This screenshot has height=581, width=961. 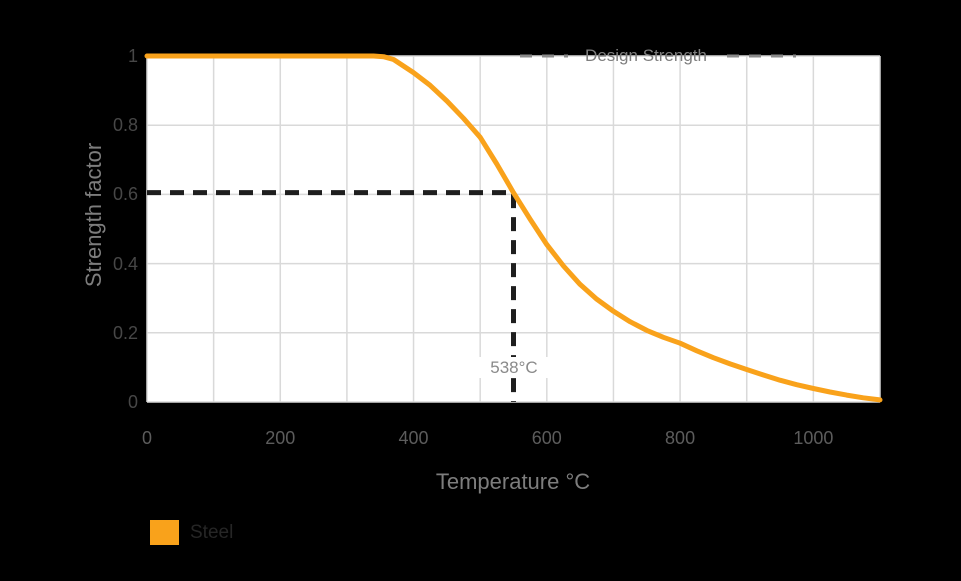 I want to click on x-tick-label: 600, so click(x=546, y=438).